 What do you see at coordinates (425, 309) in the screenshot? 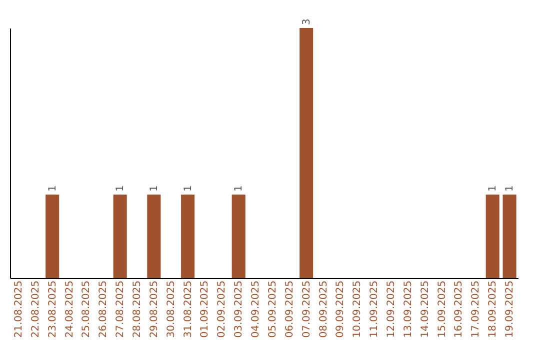
I see `x-tick-label: 14.09.2025` at bounding box center [425, 309].